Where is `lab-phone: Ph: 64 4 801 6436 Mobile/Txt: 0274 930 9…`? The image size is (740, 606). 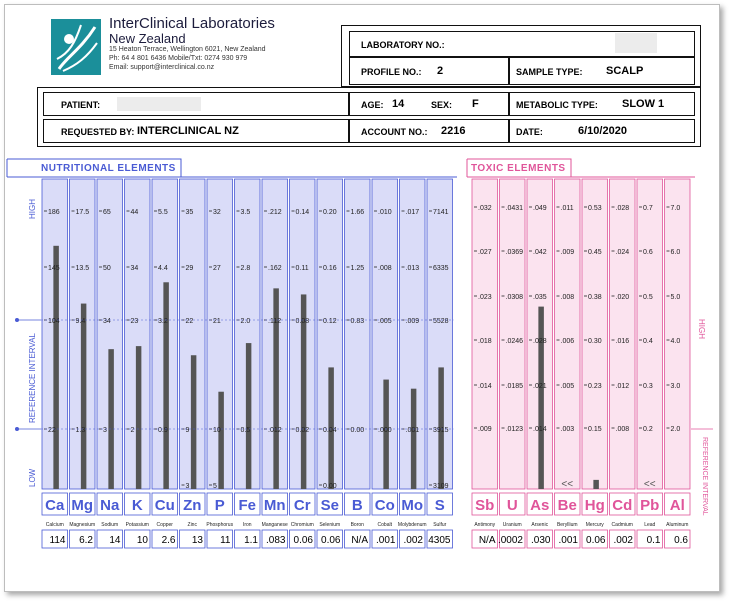 lab-phone: Ph: 64 4 801 6436 Mobile/Txt: 0274 930 9… is located at coordinates (178, 58).